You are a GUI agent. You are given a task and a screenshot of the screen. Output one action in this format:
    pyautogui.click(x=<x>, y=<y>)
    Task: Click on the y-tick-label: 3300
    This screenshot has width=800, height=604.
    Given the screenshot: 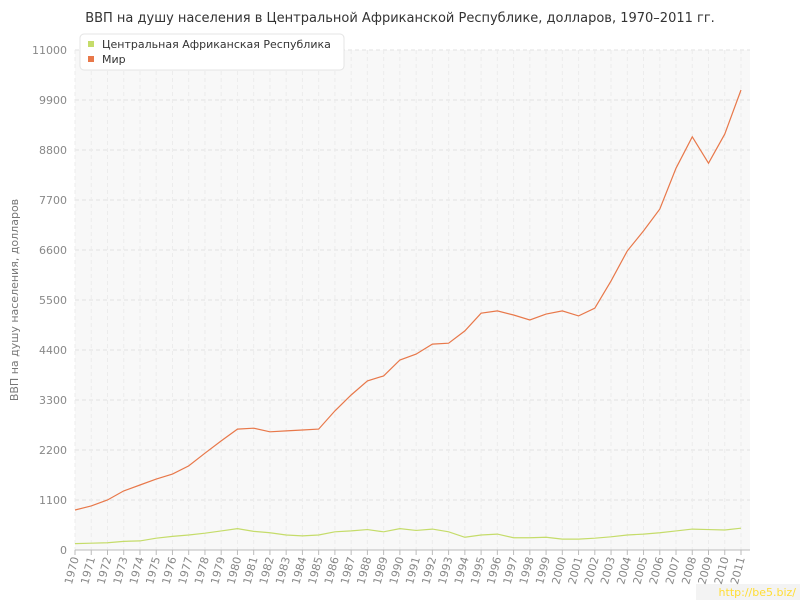 What is the action you would take?
    pyautogui.click(x=53, y=400)
    